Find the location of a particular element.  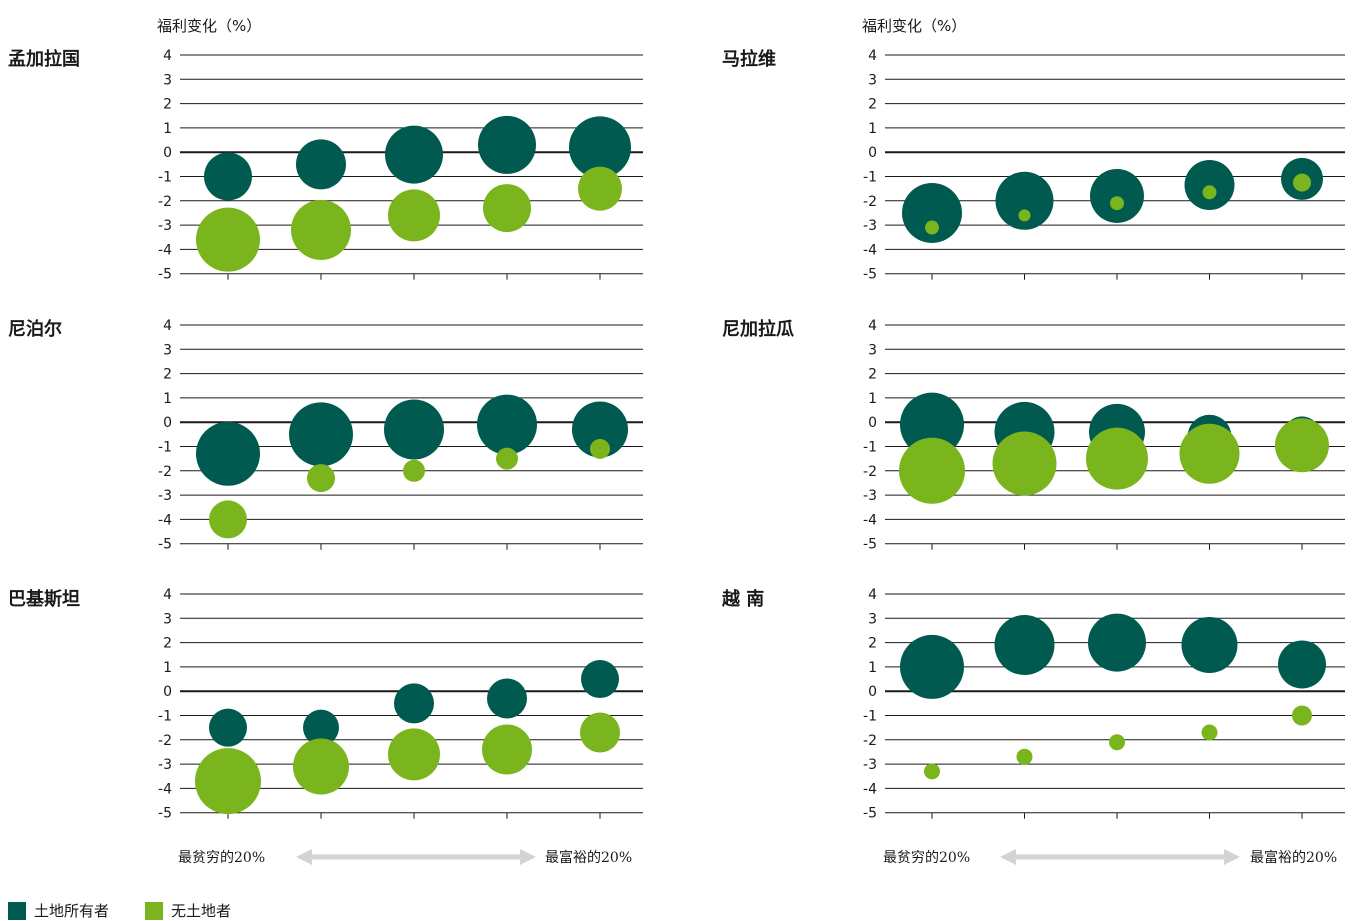

chart-panel: 巴基斯坦 4 3 2 1 0 -1 -2 -3 -4 -5 is located at coordinates (325, 704).